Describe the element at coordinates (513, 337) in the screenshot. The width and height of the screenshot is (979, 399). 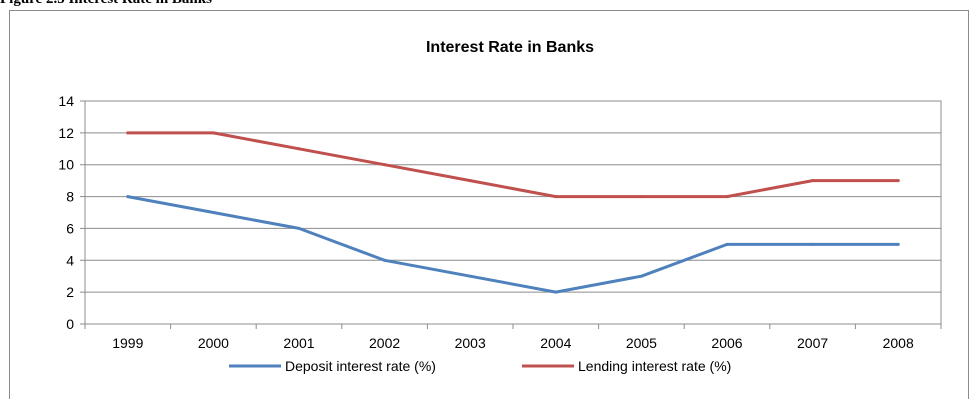
I see `x-axis-ticks: 1999 2000 2001 2002 2003 2004 2005 2006 2007 2008` at that location.